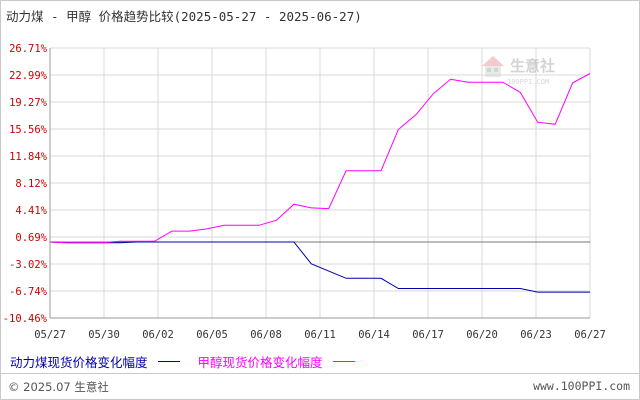 The height and width of the screenshot is (400, 640). Describe the element at coordinates (482, 335) in the screenshot. I see `x-tick-label: 06/20` at that location.